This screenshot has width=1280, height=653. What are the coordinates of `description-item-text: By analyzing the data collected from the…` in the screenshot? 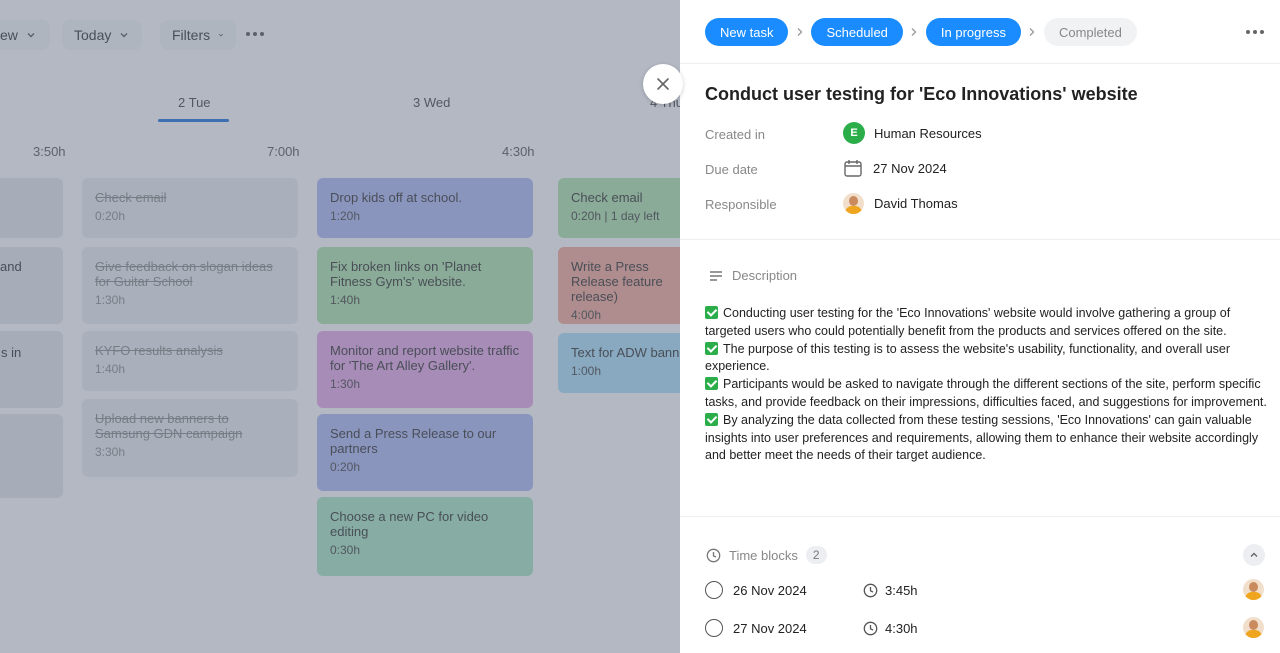 It's located at (982, 437).